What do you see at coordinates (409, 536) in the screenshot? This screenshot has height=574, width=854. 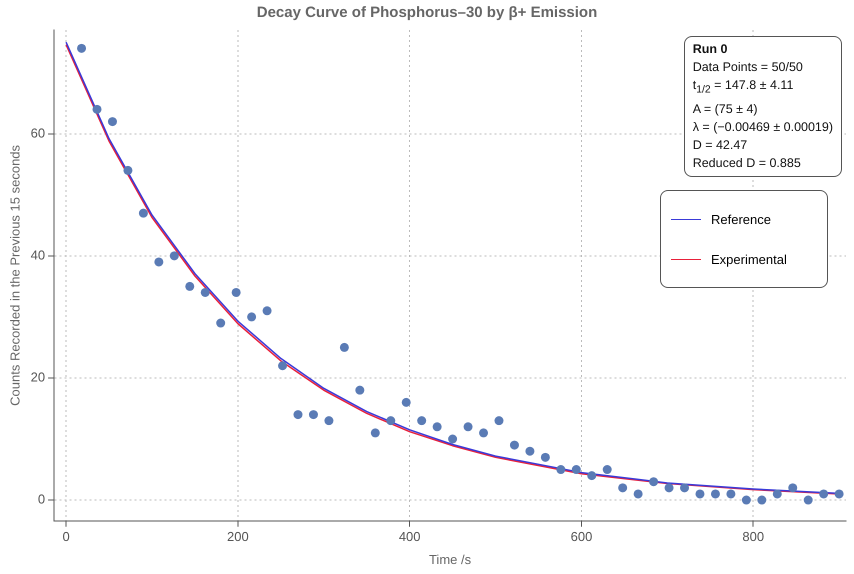 I see `x-tick-label: 400` at bounding box center [409, 536].